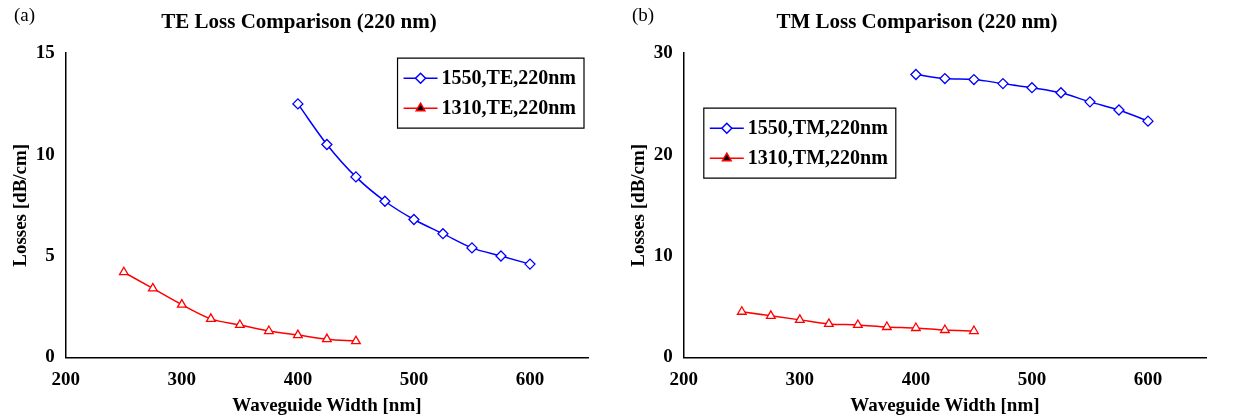  Describe the element at coordinates (917, 21) in the screenshot. I see `chart-title: TM Loss Comparison (220 nm)` at that location.